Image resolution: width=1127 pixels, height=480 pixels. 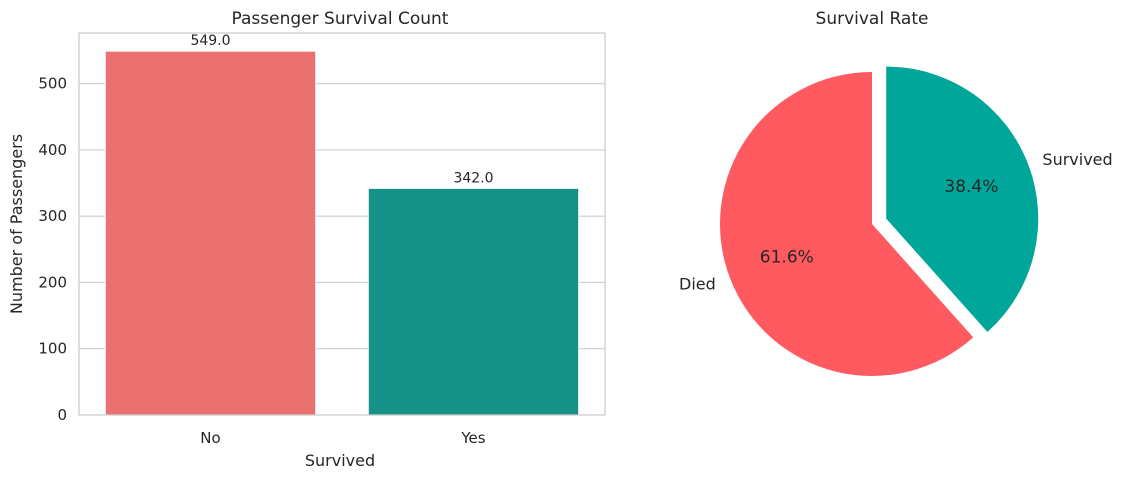 What do you see at coordinates (340, 19) in the screenshot?
I see `bar-chart-title: Passenger Survival Count` at bounding box center [340, 19].